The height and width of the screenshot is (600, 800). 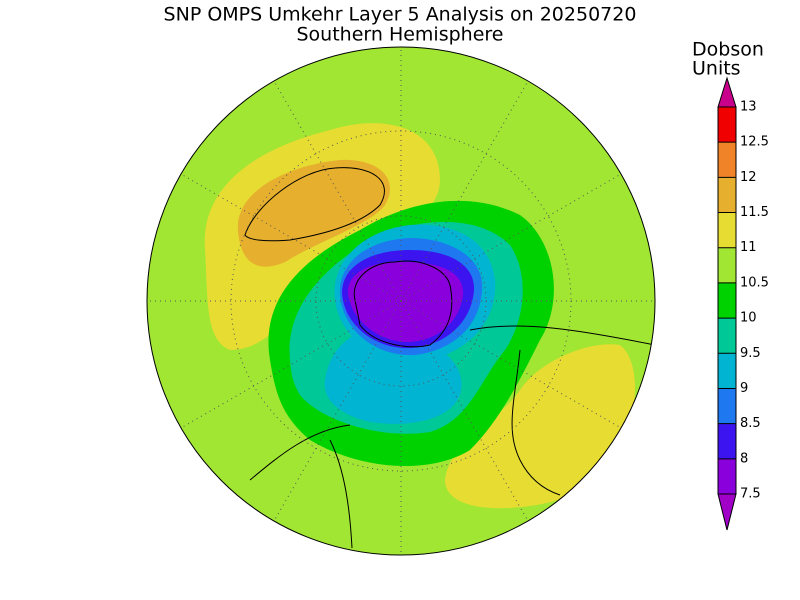 I want to click on colorbar-tick-label: 10.5, so click(x=754, y=282).